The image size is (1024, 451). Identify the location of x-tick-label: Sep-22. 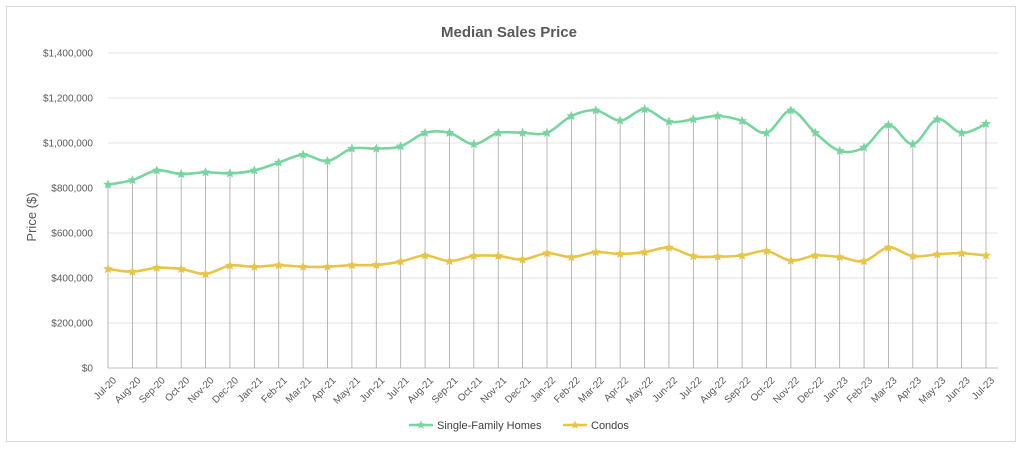
(738, 390).